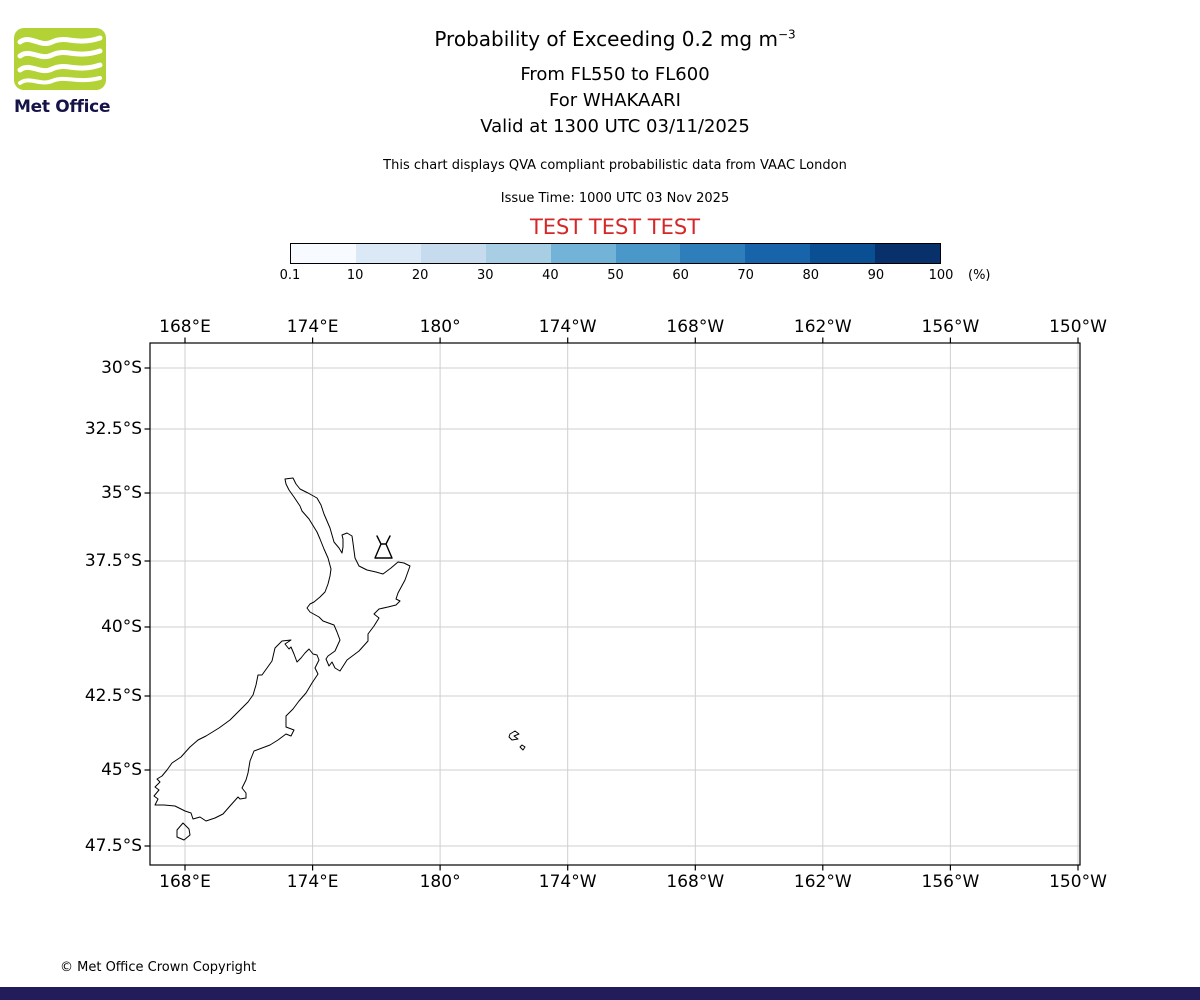 This screenshot has height=1000, width=1200. What do you see at coordinates (113, 561) in the screenshot?
I see `y-axis-label: 37.5°S` at bounding box center [113, 561].